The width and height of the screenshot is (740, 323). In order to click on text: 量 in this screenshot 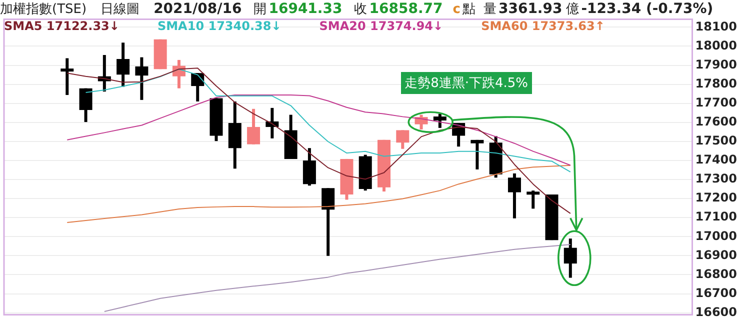, I will do `click(489, 9)`.